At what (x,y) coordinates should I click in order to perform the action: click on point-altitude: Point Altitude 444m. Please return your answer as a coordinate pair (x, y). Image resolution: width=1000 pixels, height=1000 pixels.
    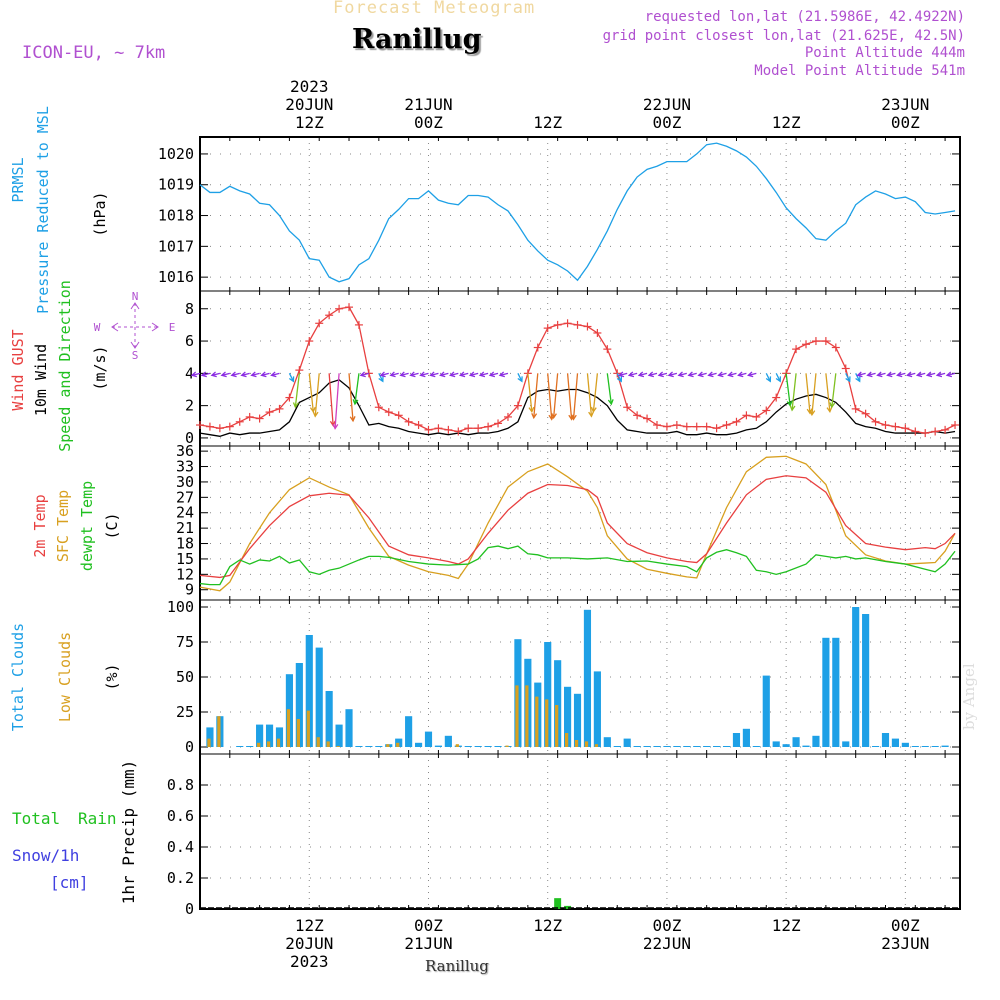
    Looking at the image, I should click on (884, 53).